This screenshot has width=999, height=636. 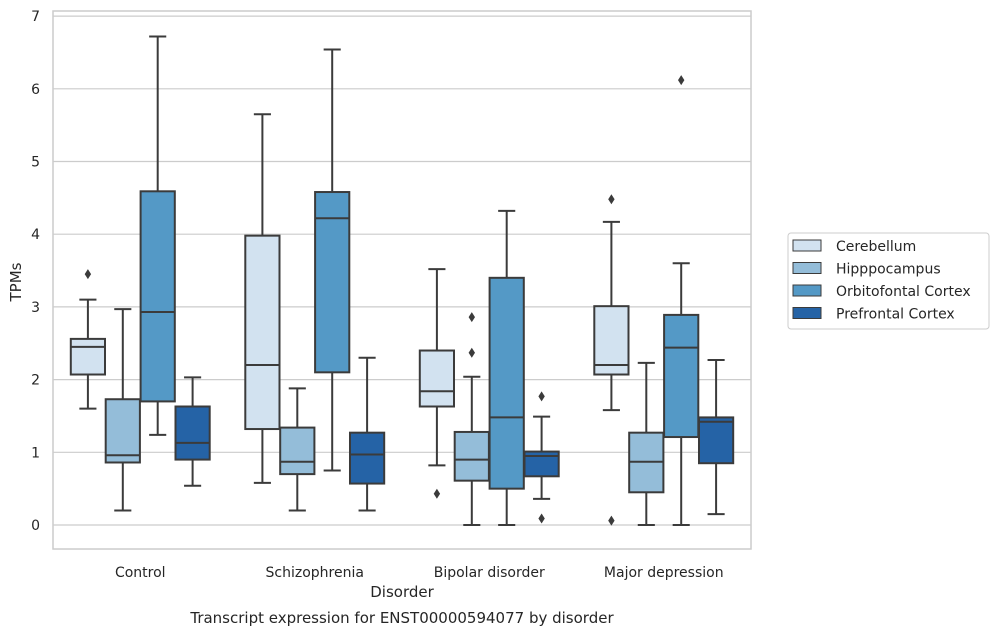 What do you see at coordinates (903, 292) in the screenshot?
I see `legend-label: Orbitofontal Cortex` at bounding box center [903, 292].